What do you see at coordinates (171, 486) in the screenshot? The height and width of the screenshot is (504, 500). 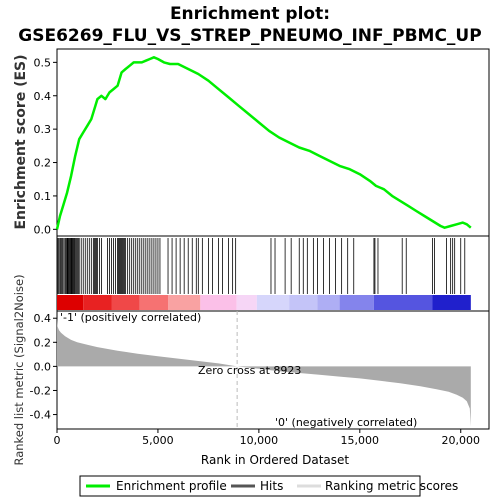 I see `legend-profile-label: Enrichment profile` at bounding box center [171, 486].